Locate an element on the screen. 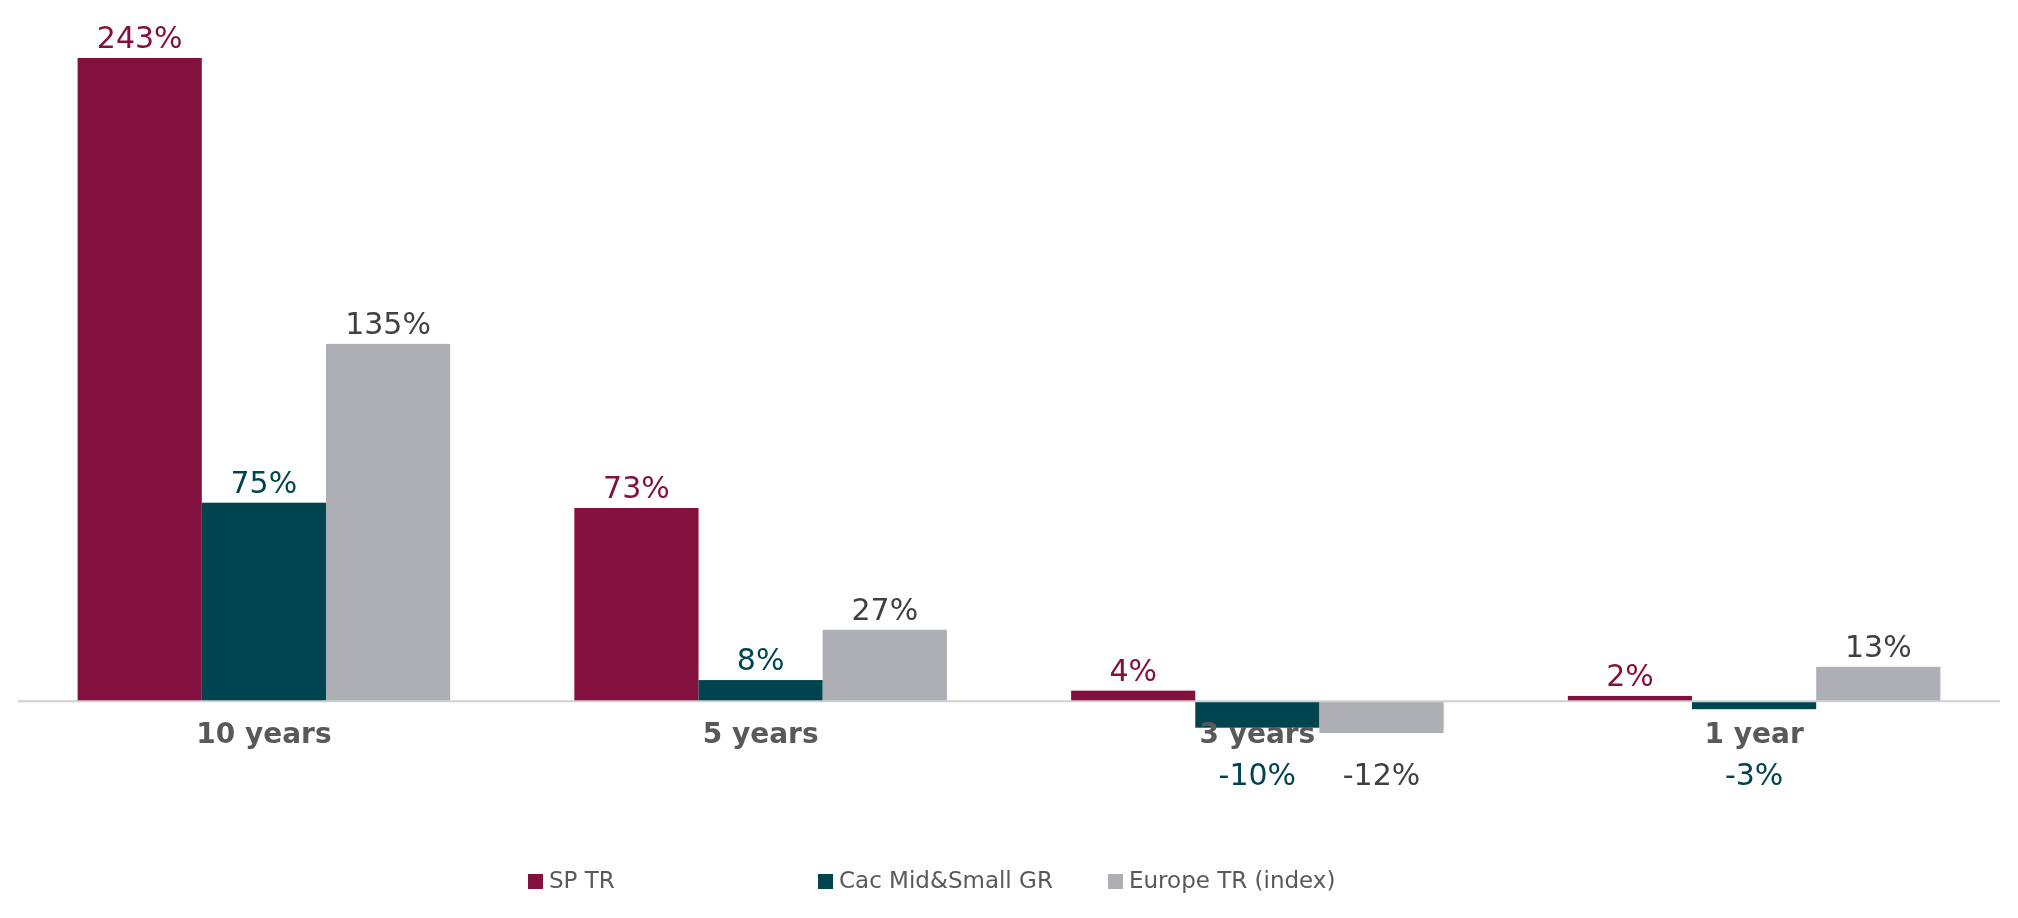  legend-label: Europe TR (index) is located at coordinates (1232, 880).